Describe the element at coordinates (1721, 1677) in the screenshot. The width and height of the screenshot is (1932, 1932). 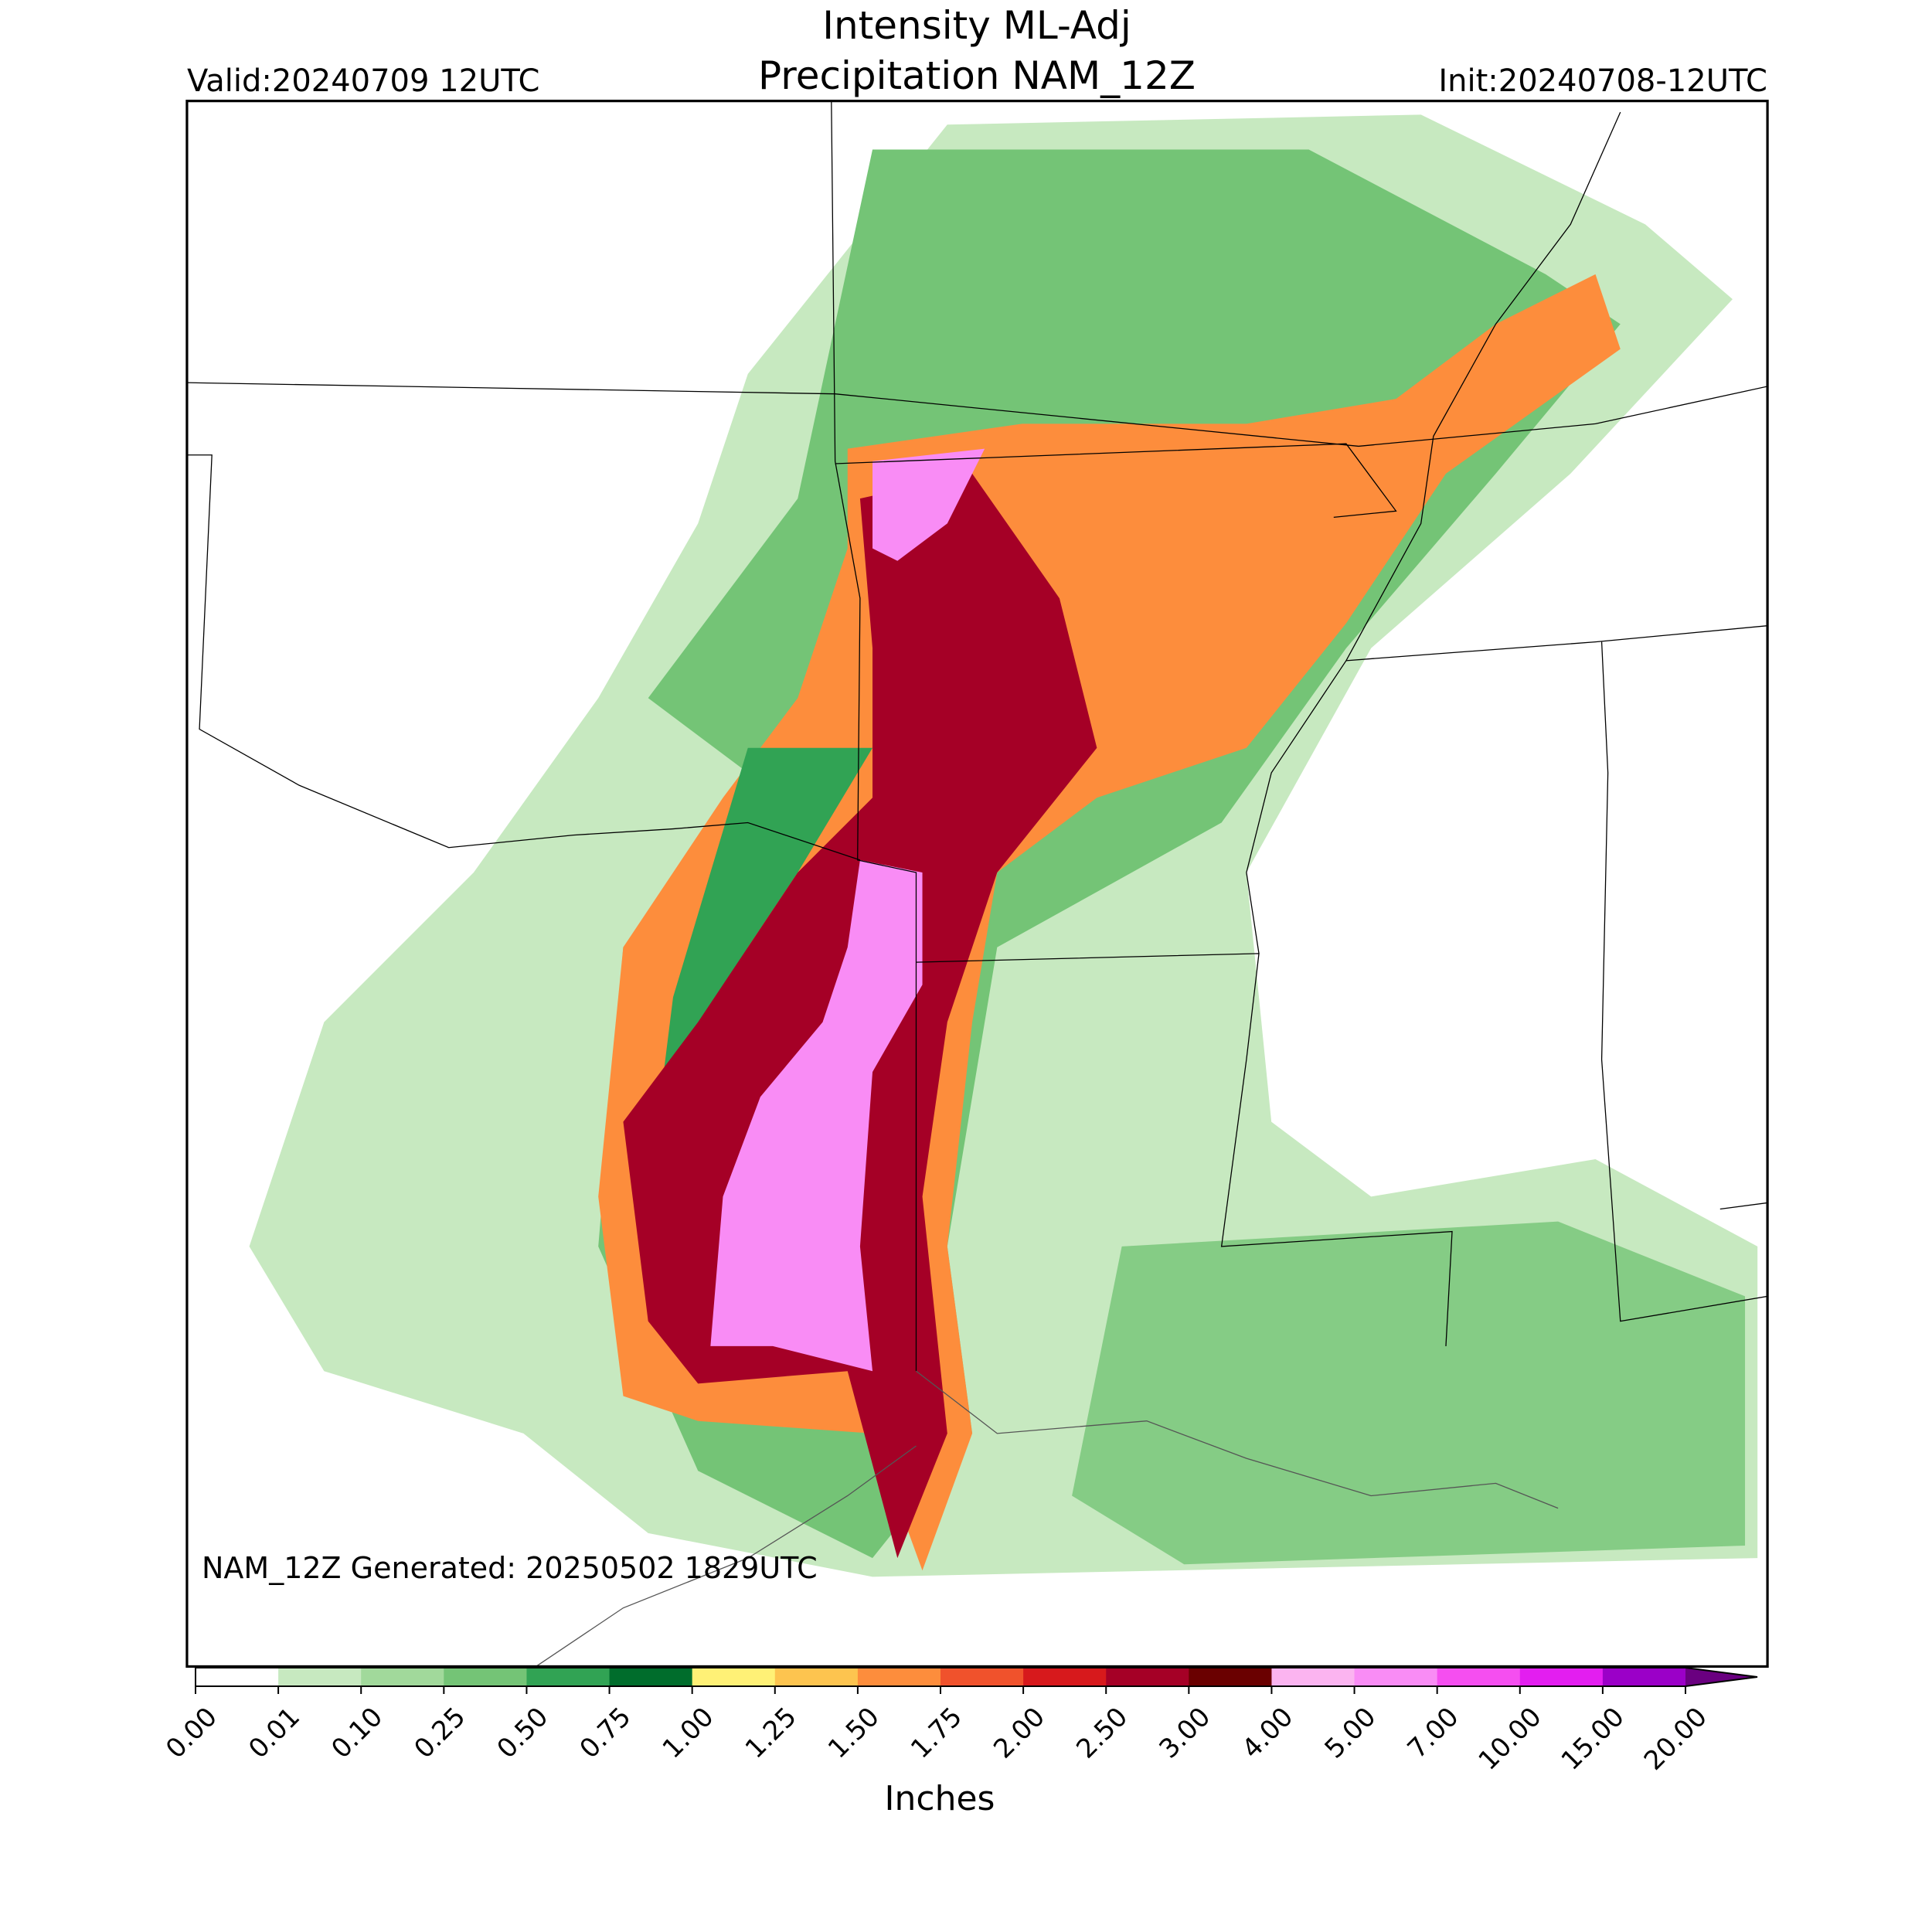
I see `colorbar-extend` at that location.